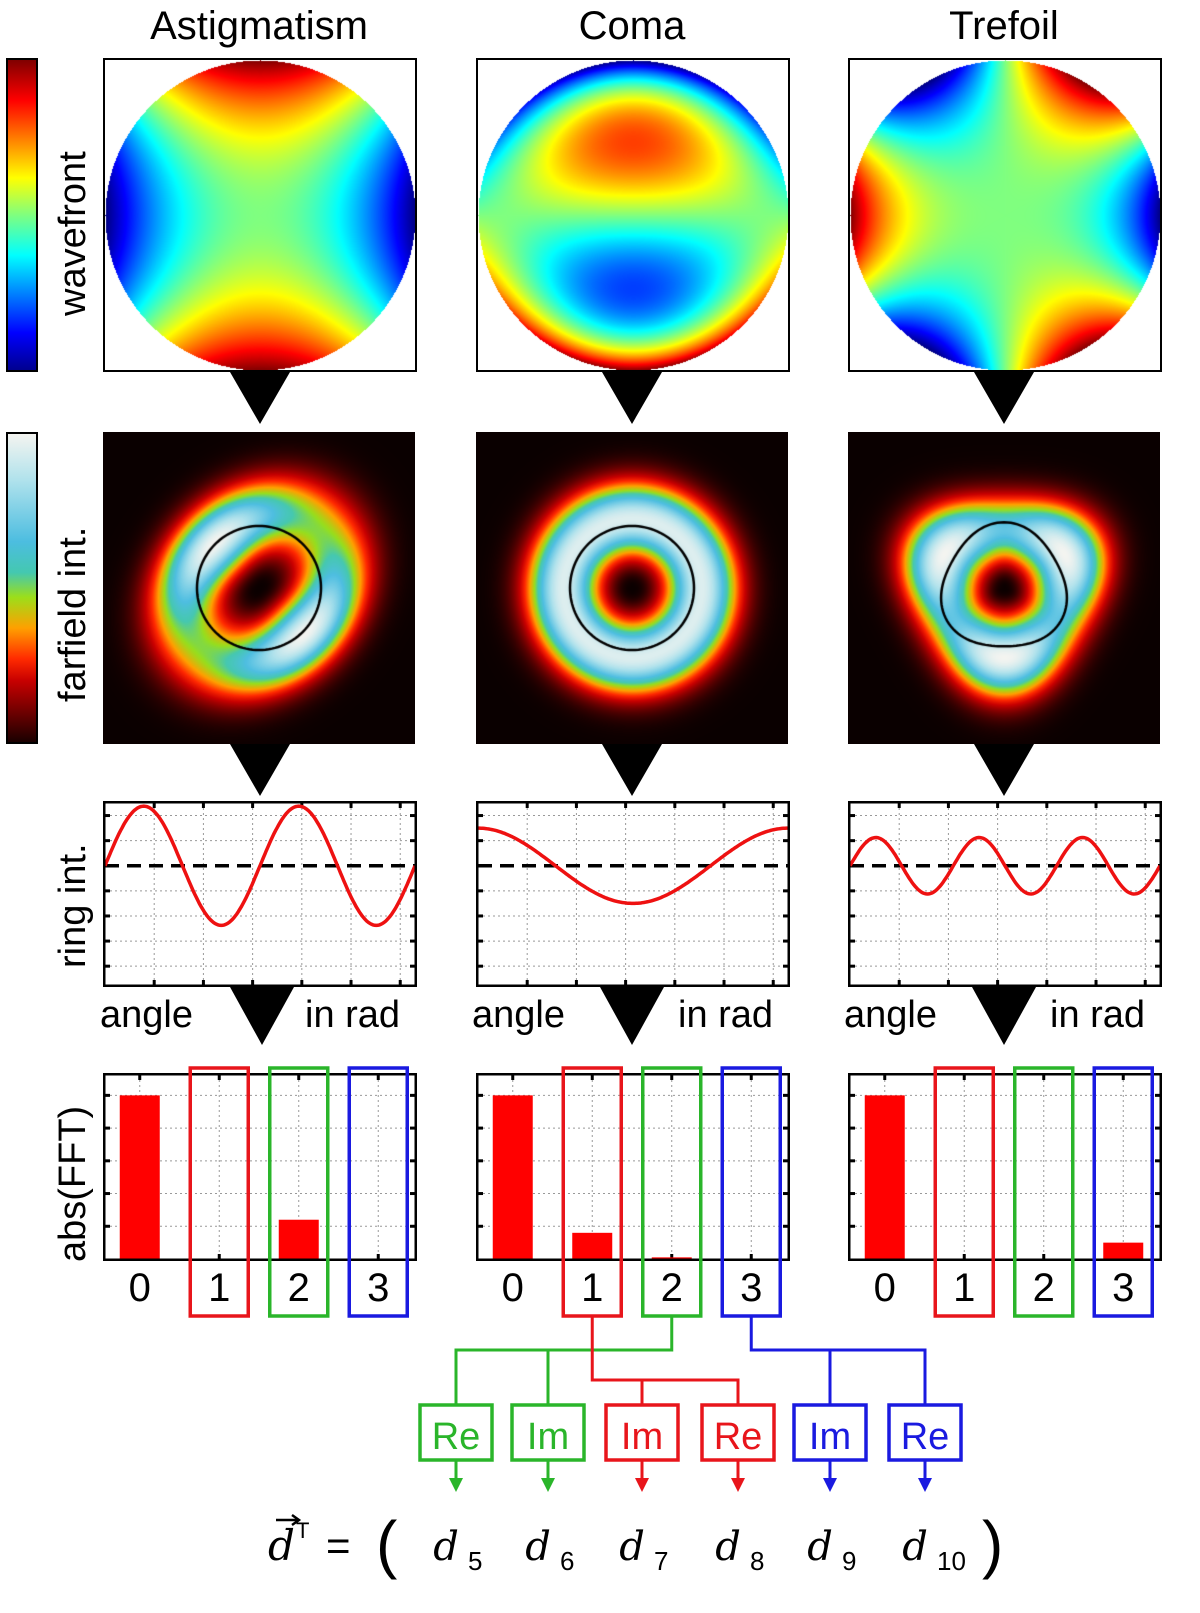 The image size is (1200, 1613). I want to click on wavefront-panel-trefoil, so click(1005, 215).